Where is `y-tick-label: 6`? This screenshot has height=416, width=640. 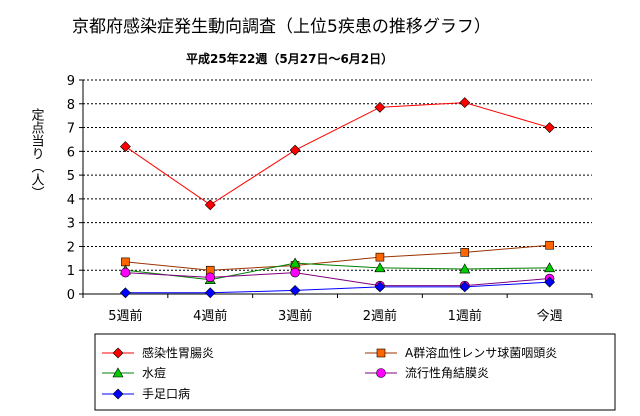 y-tick-label: 6 is located at coordinates (71, 152).